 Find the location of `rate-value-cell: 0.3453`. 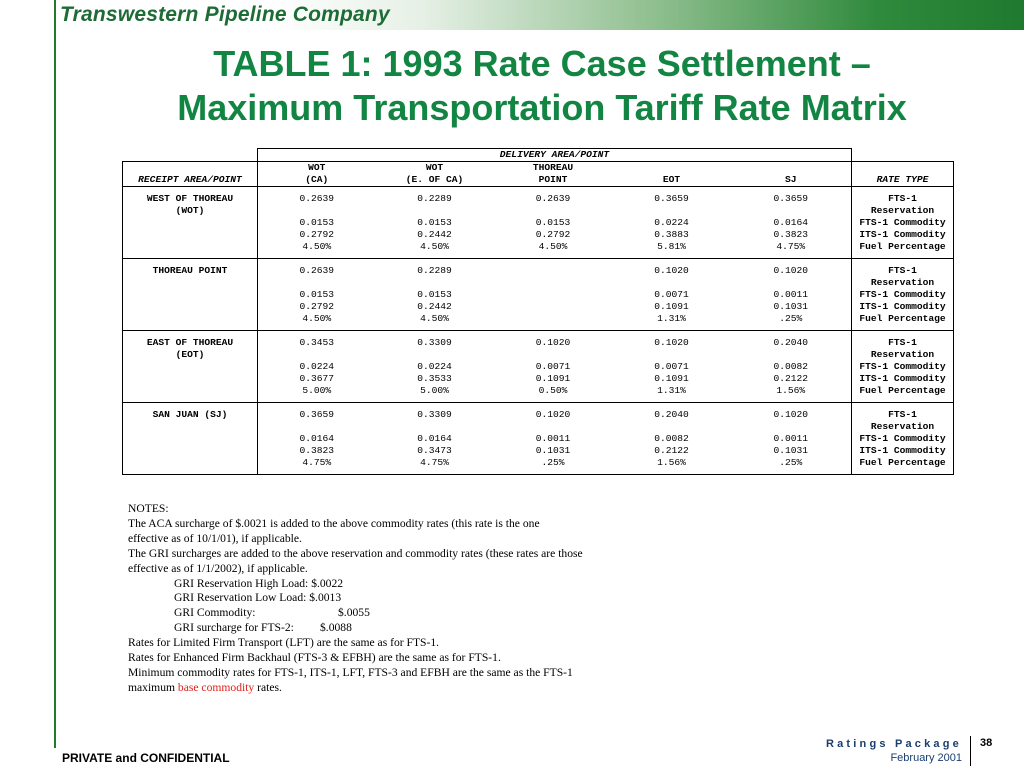

rate-value-cell: 0.3453 is located at coordinates (316, 342).